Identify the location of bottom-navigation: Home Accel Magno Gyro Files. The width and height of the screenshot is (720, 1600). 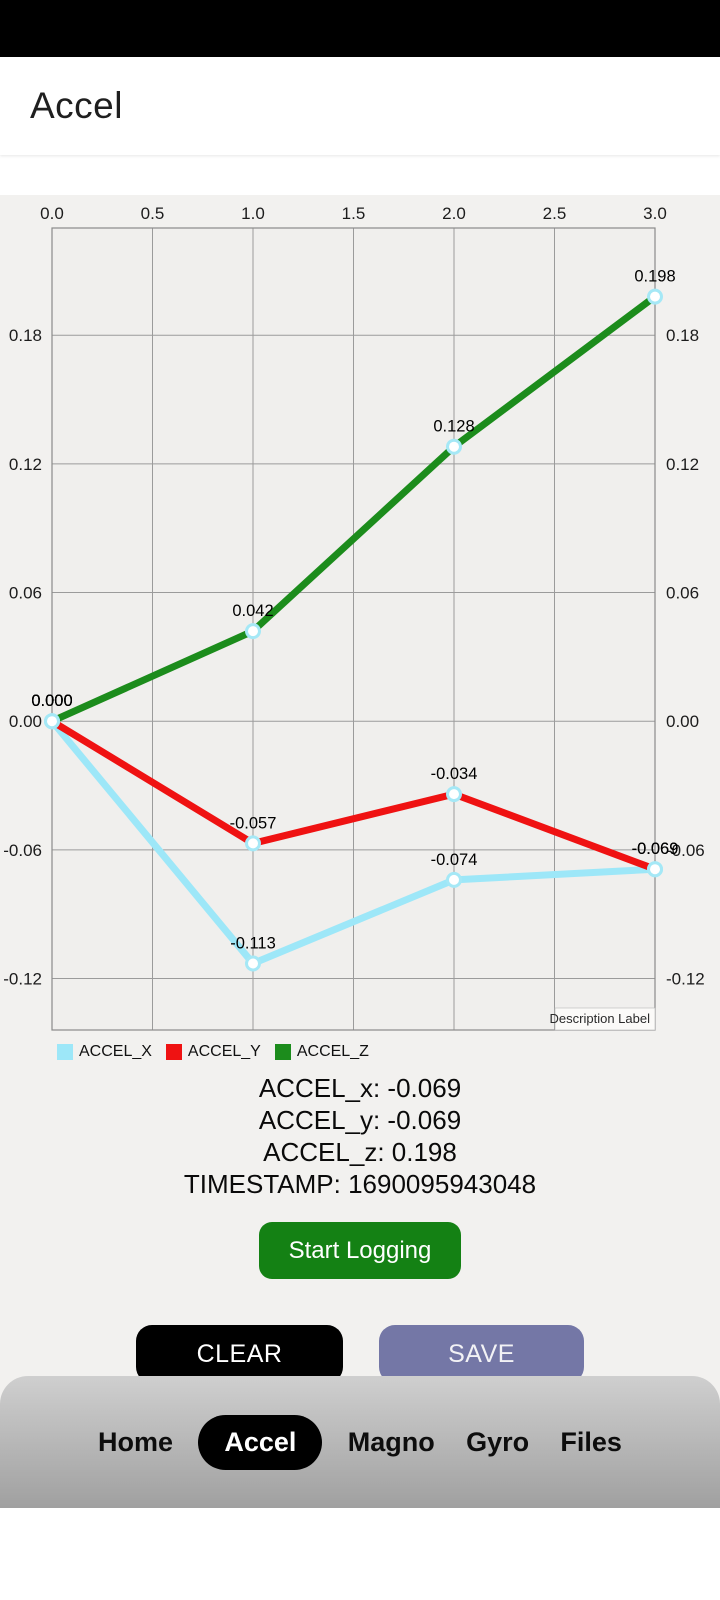
(360, 1442).